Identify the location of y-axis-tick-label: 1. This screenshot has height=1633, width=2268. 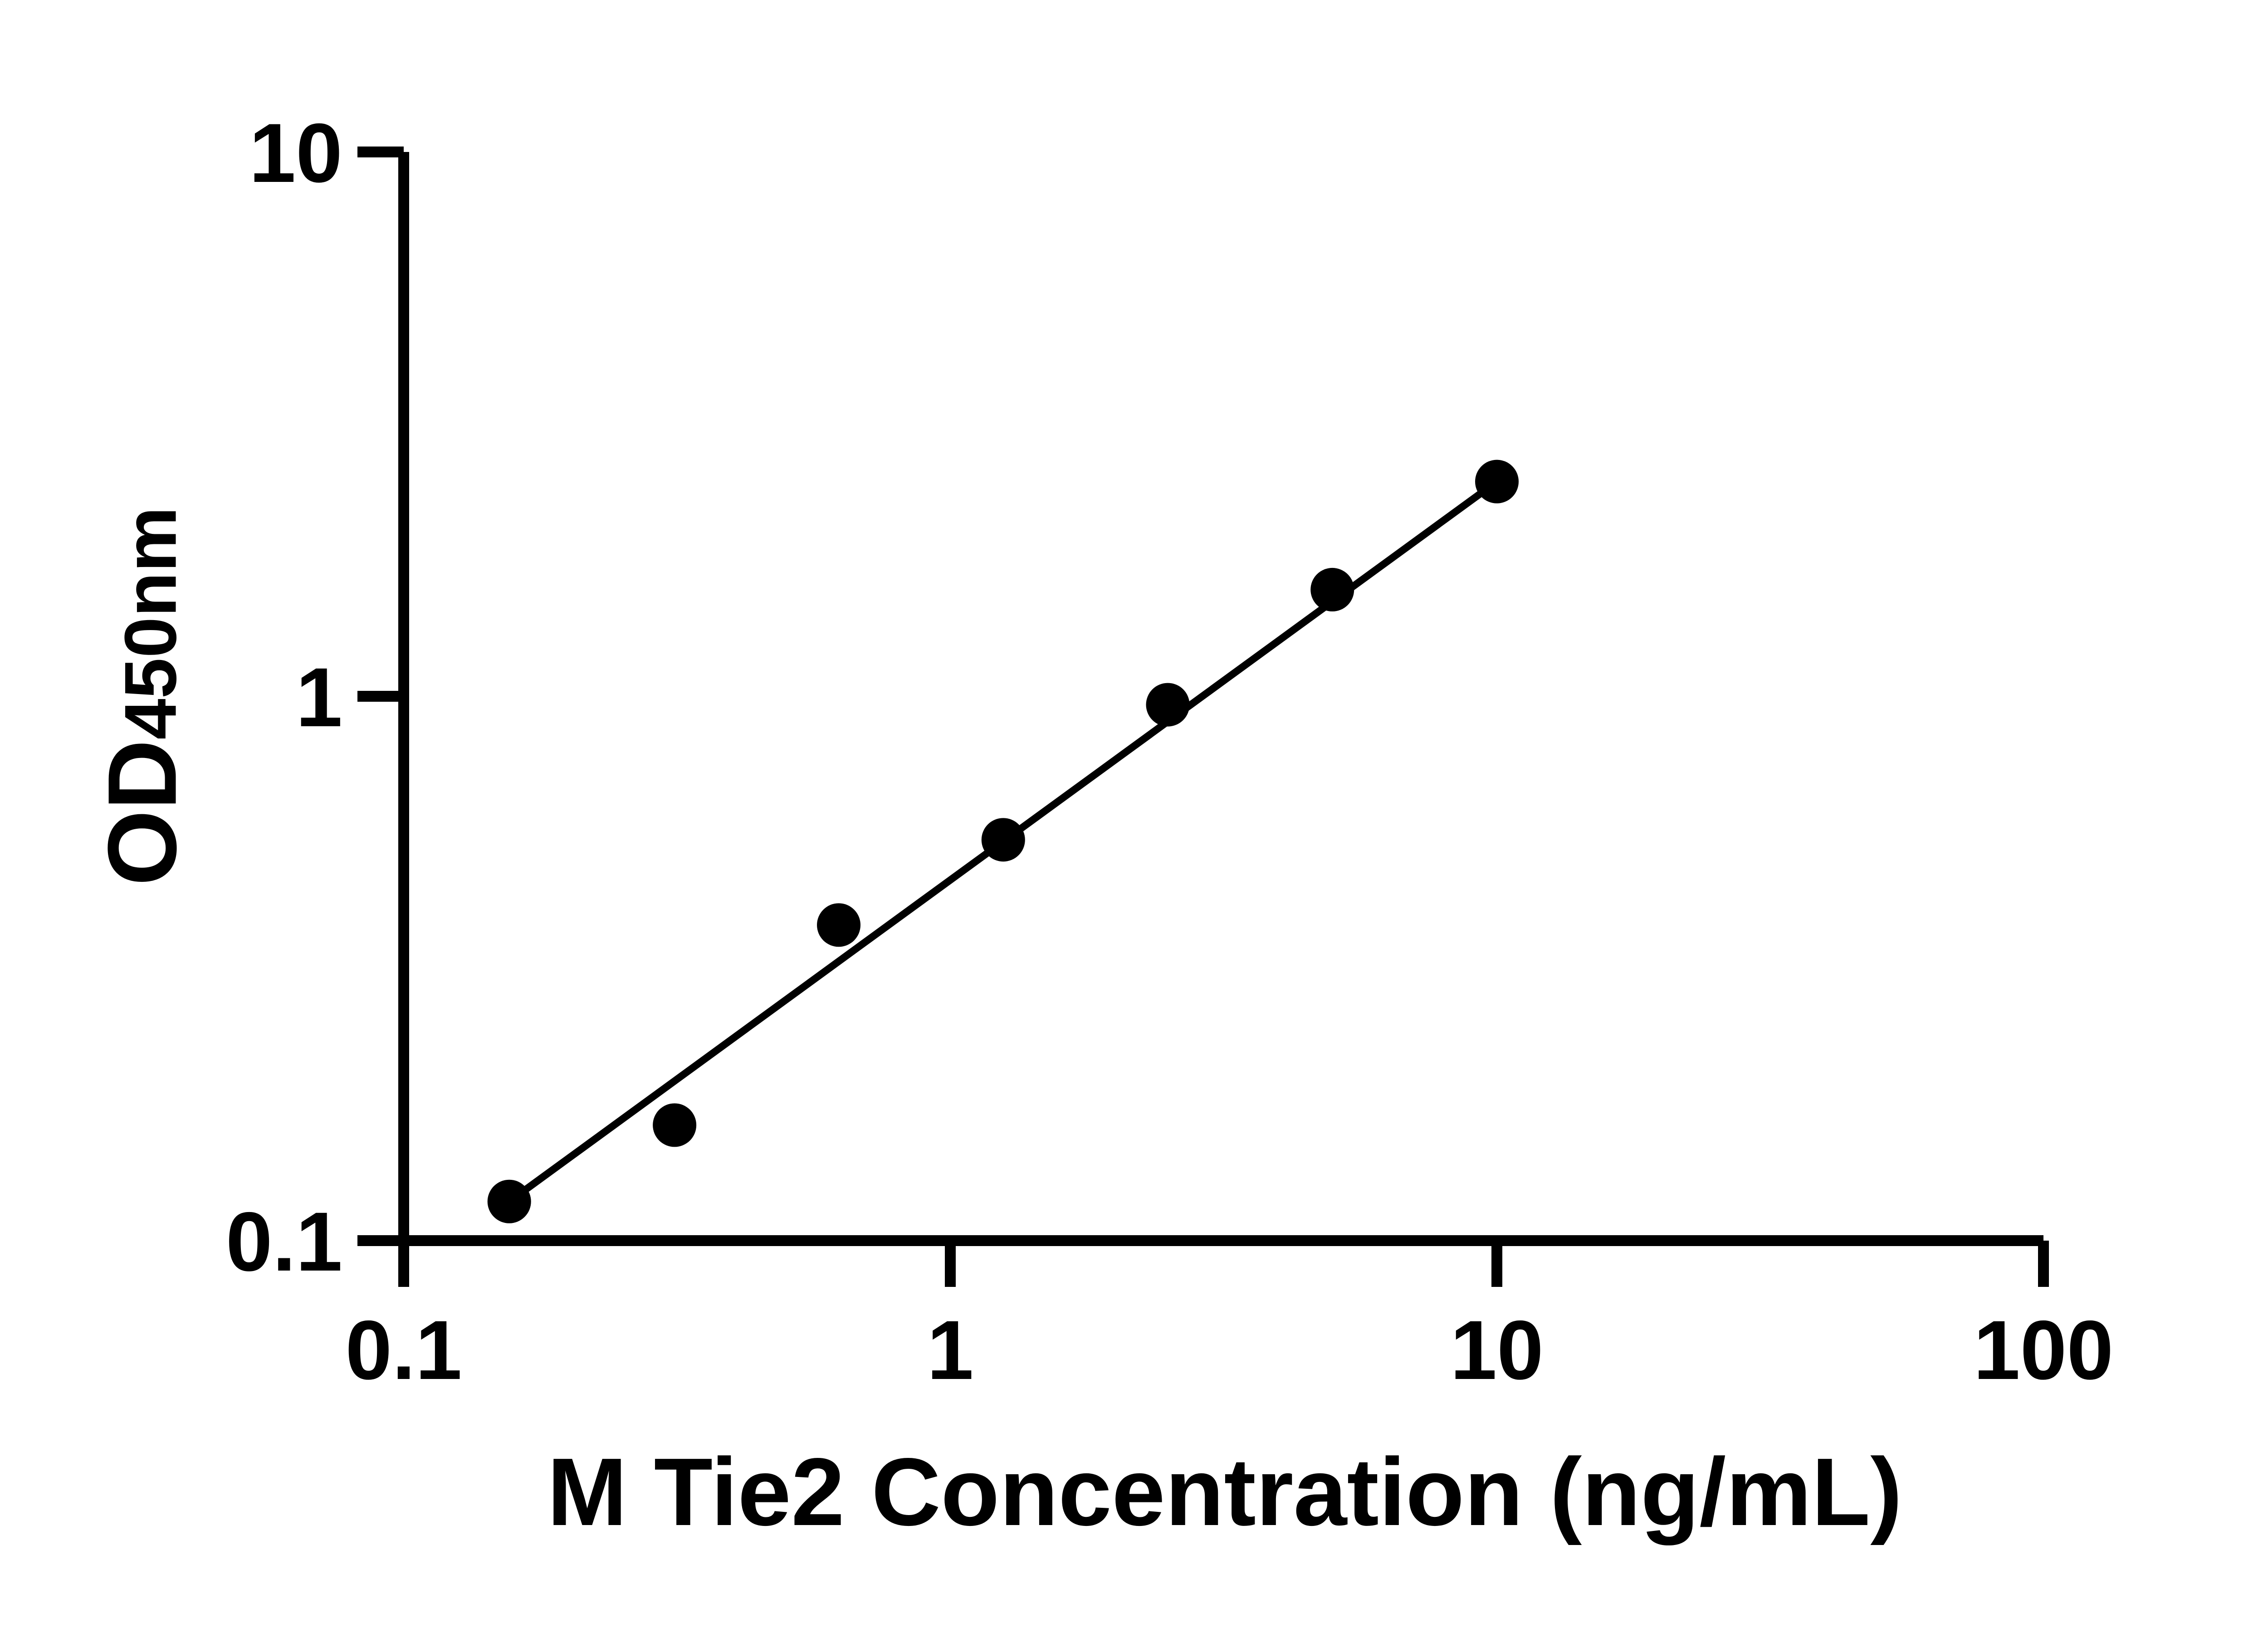
(319, 697).